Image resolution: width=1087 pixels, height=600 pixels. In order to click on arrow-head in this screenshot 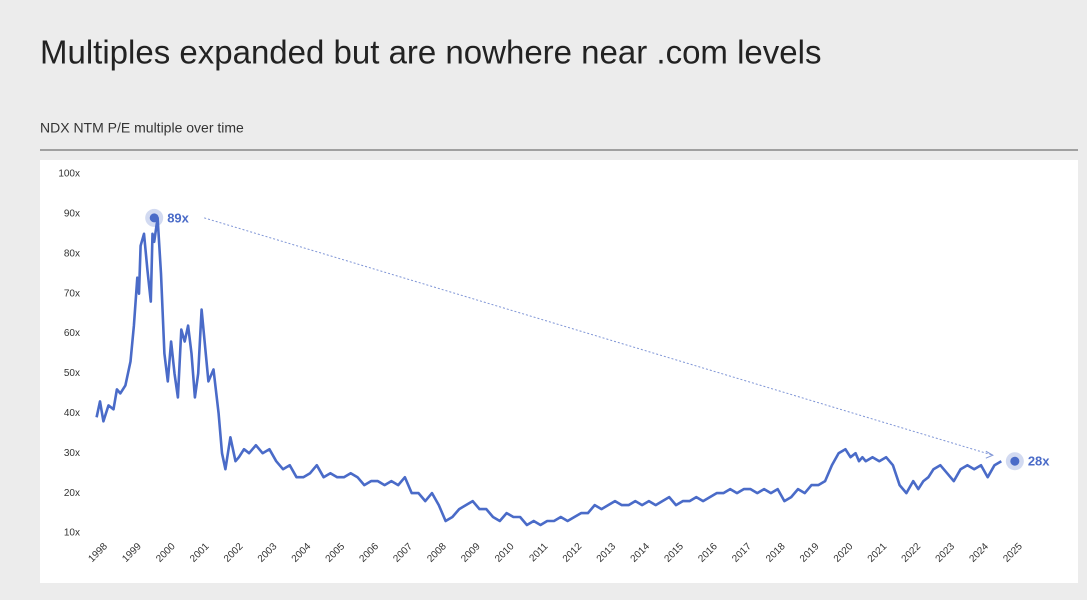, I will do `click(989, 454)`.